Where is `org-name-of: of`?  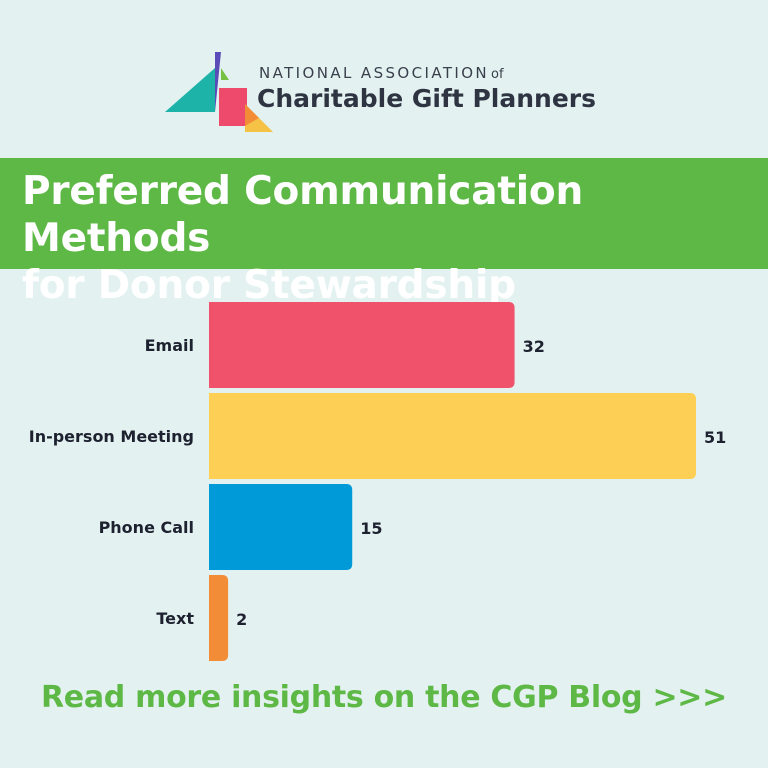 org-name-of: of is located at coordinates (497, 74).